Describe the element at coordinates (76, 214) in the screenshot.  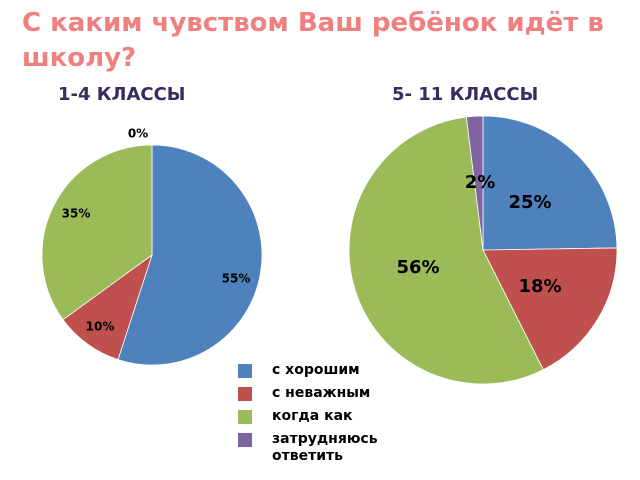
I see `data-label: 35%` at that location.